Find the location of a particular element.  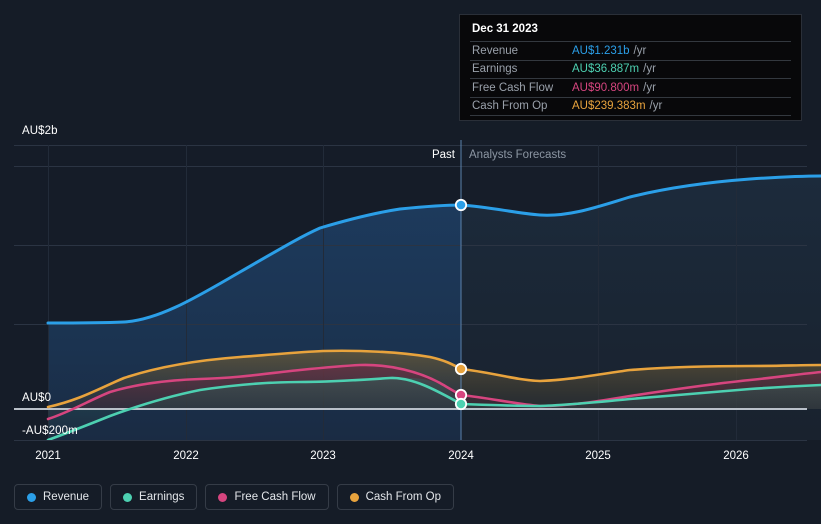

legend-dot-free-cash-flow is located at coordinates (223, 497).